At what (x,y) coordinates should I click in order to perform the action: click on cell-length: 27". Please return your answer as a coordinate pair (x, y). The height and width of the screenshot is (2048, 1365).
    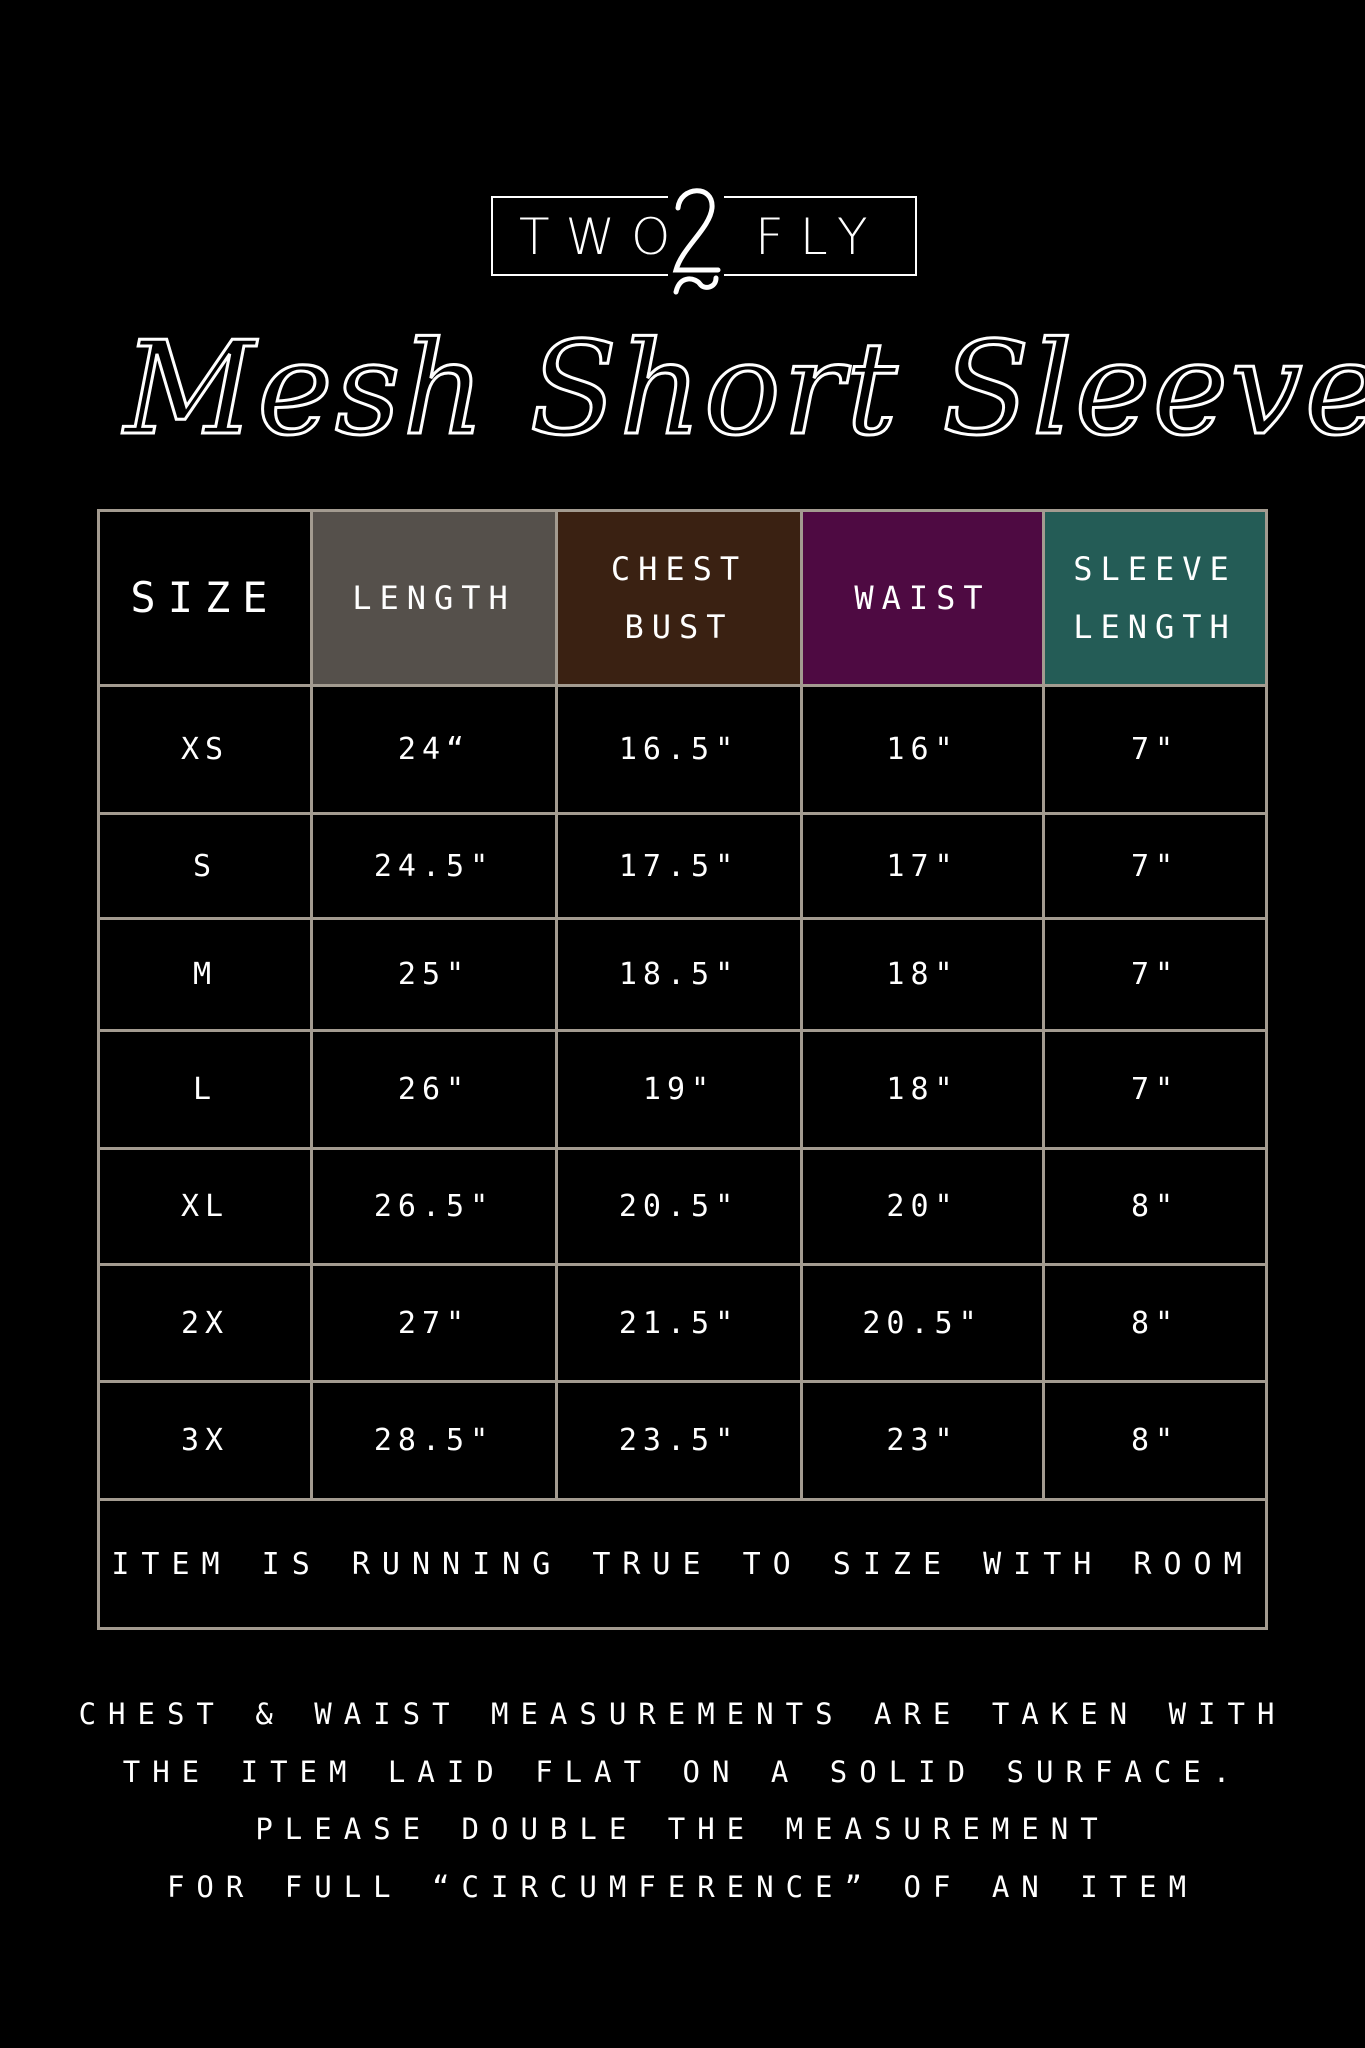
    Looking at the image, I should click on (434, 1323).